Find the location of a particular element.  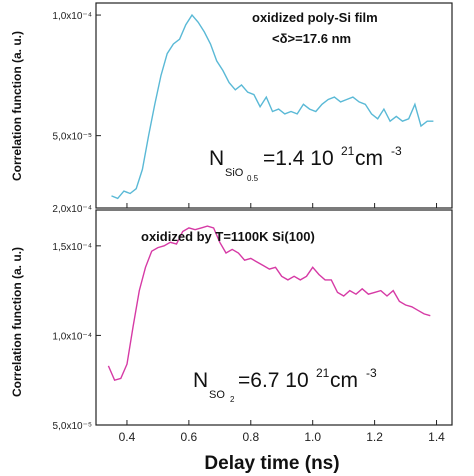

x-tick-label: 1.0 is located at coordinates (312, 437).